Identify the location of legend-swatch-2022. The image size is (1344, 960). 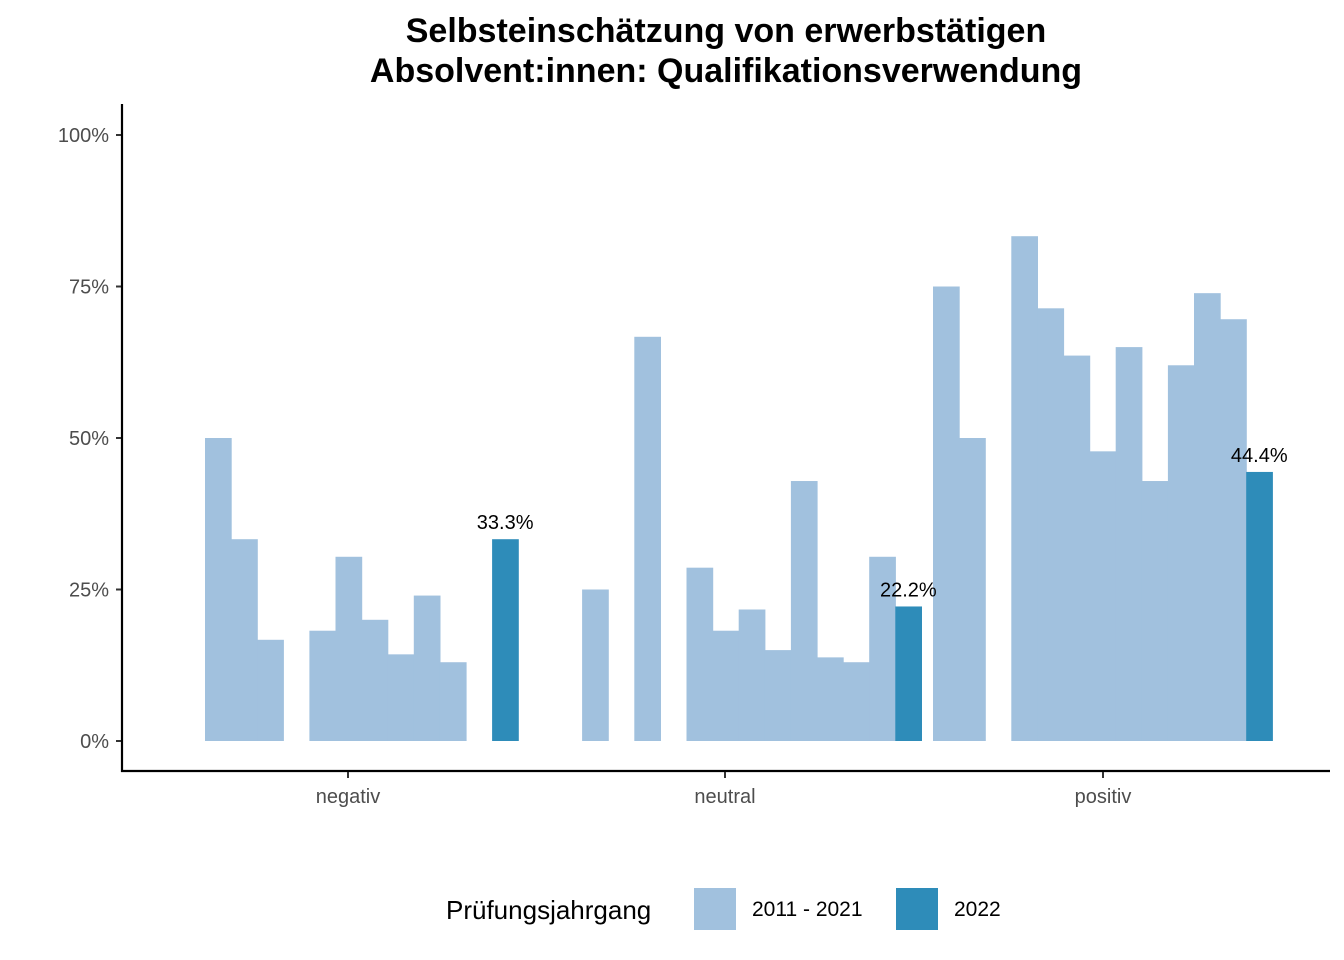
(917, 909).